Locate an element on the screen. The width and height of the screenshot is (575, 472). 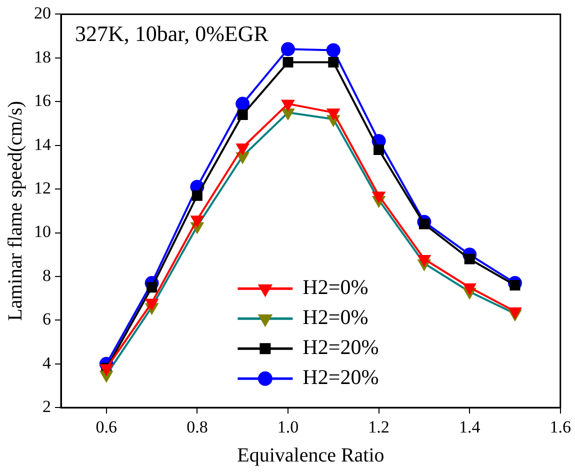
y-tick-label: 2 is located at coordinates (46, 406).